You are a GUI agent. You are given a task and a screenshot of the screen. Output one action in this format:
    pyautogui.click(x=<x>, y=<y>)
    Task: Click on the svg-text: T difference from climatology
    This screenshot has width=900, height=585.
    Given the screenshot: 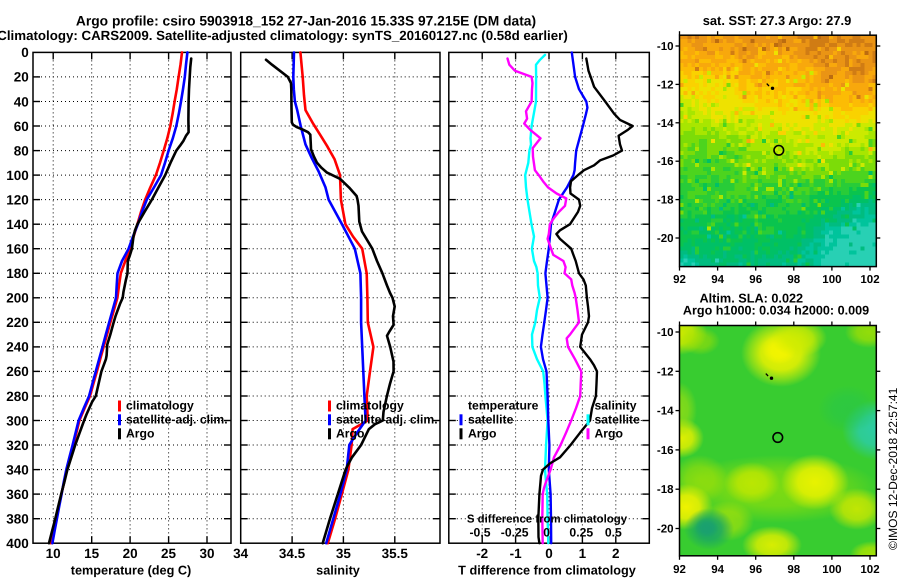 What is the action you would take?
    pyautogui.click(x=547, y=571)
    